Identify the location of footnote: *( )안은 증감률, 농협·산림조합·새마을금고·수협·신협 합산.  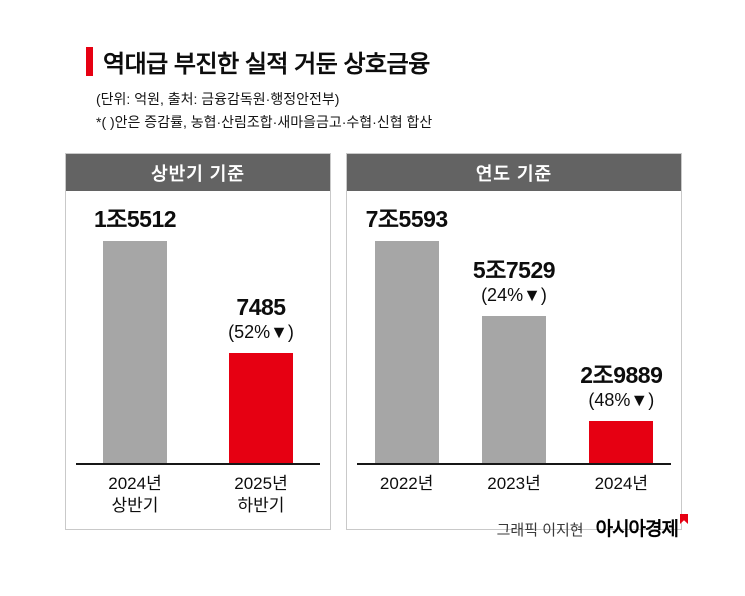
(264, 122).